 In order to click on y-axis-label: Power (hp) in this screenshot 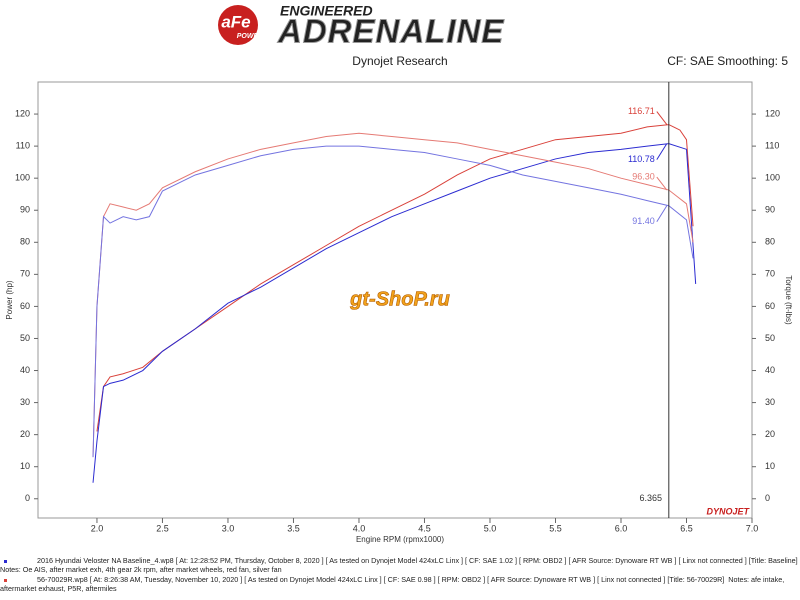, I will do `click(9, 299)`.